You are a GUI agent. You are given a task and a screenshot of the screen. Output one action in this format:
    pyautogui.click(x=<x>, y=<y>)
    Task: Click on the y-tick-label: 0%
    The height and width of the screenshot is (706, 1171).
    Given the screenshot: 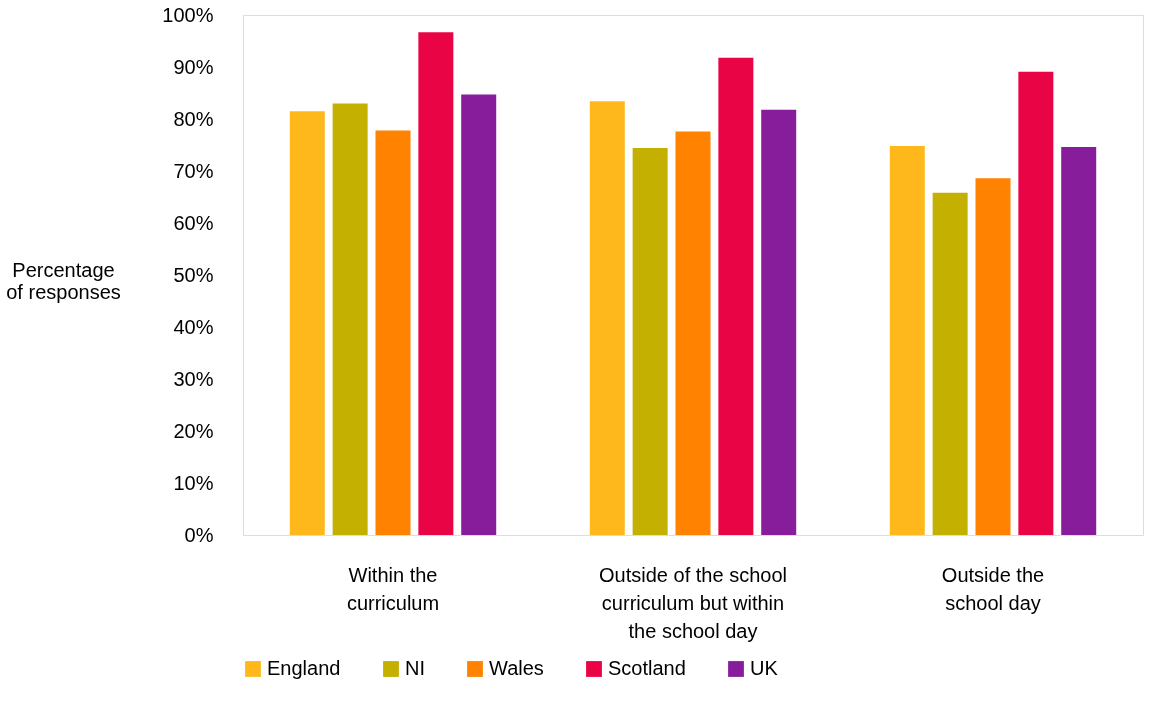 What is the action you would take?
    pyautogui.click(x=199, y=534)
    